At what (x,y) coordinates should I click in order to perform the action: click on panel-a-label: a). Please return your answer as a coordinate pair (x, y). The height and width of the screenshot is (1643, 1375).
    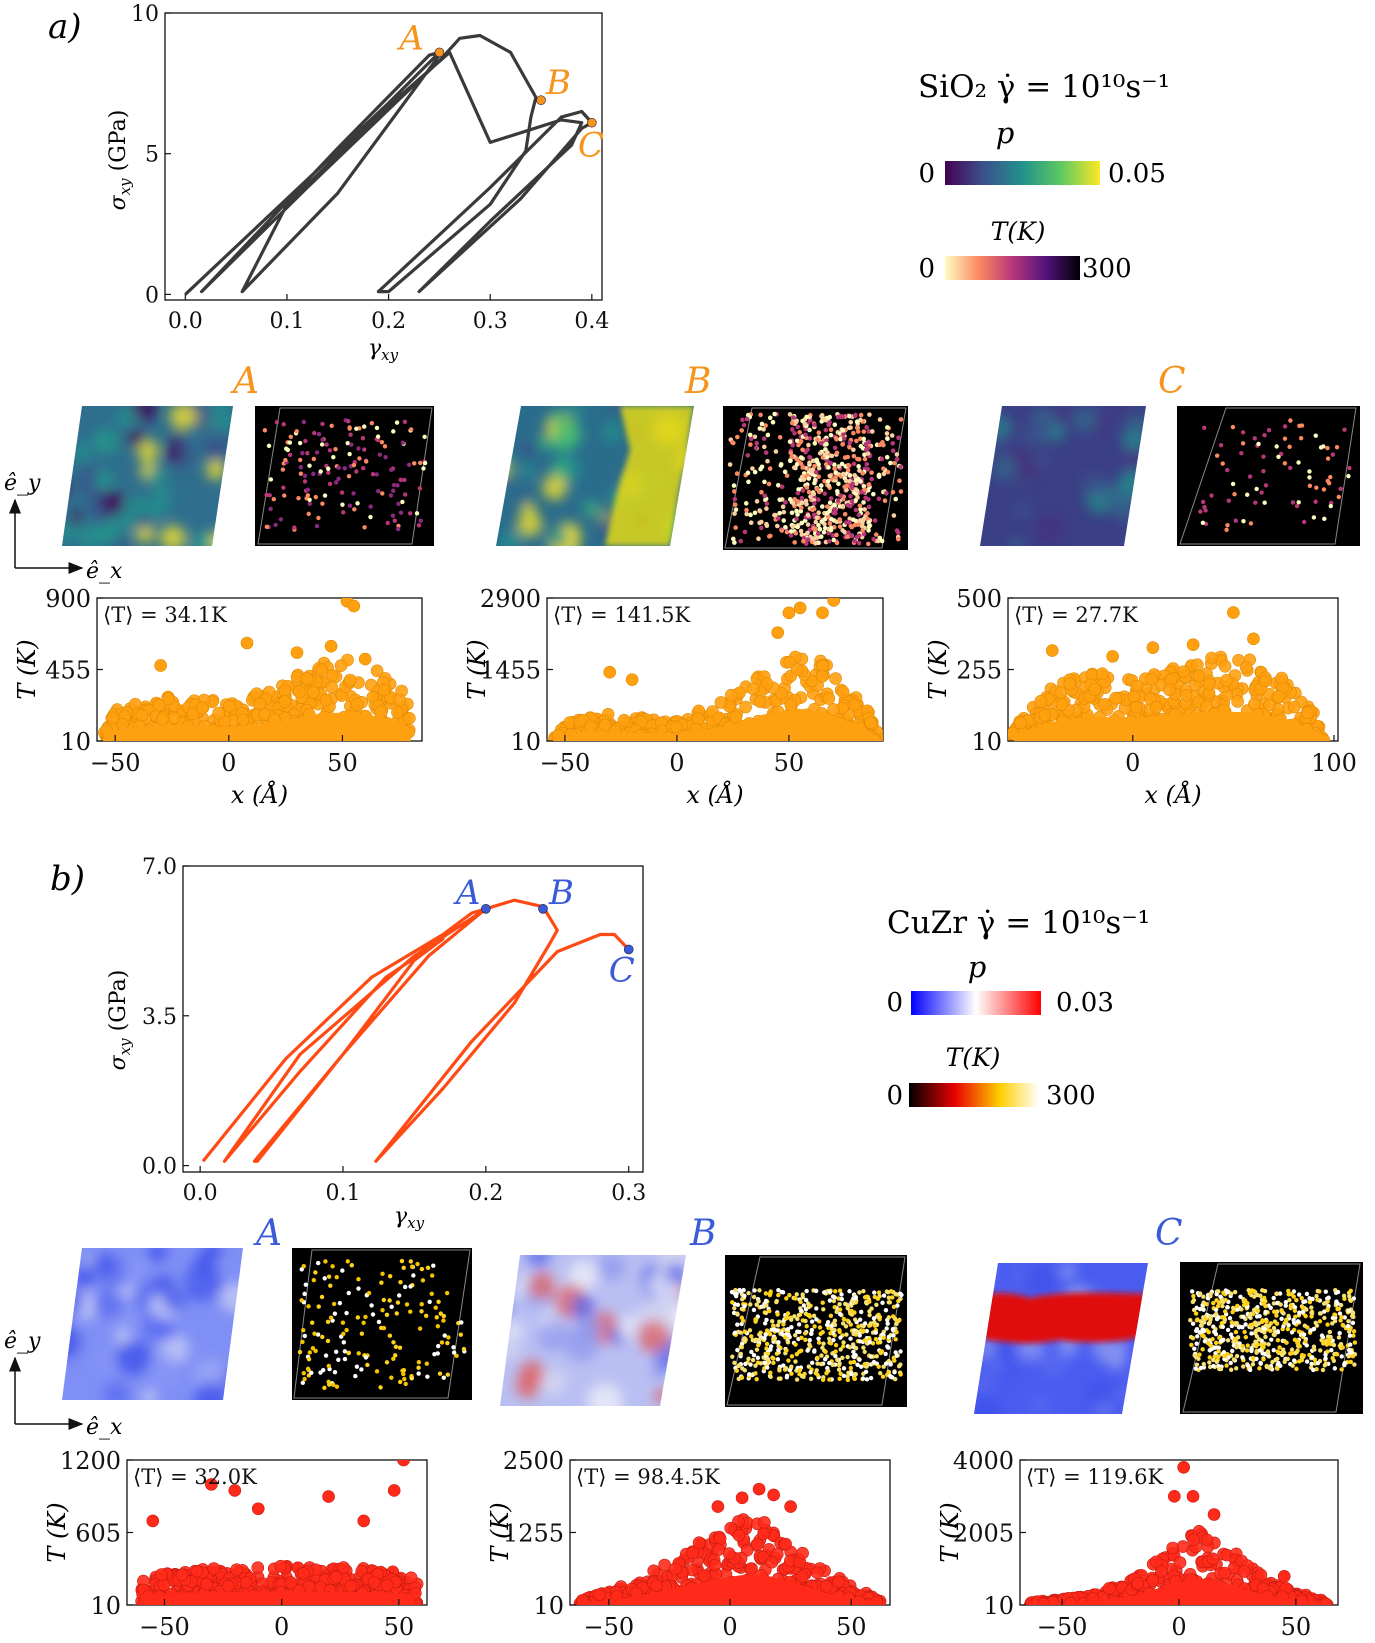
    Looking at the image, I should click on (65, 27).